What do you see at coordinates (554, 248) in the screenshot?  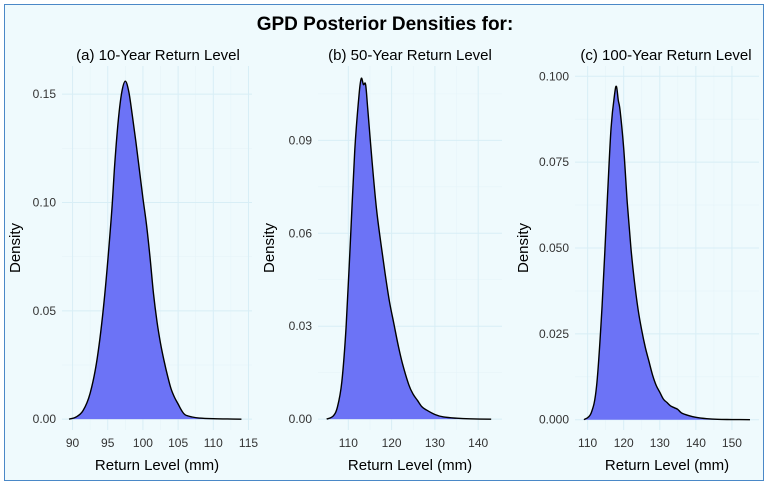 I see `y-tick-label: 0.050` at bounding box center [554, 248].